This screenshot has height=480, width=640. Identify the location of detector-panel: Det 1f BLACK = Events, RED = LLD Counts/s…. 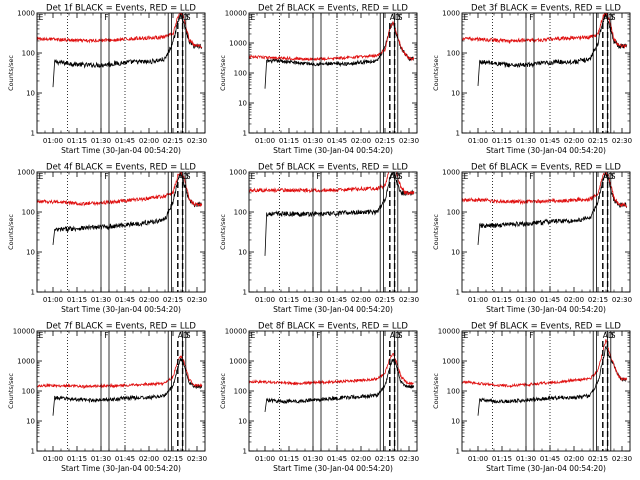
(107, 80).